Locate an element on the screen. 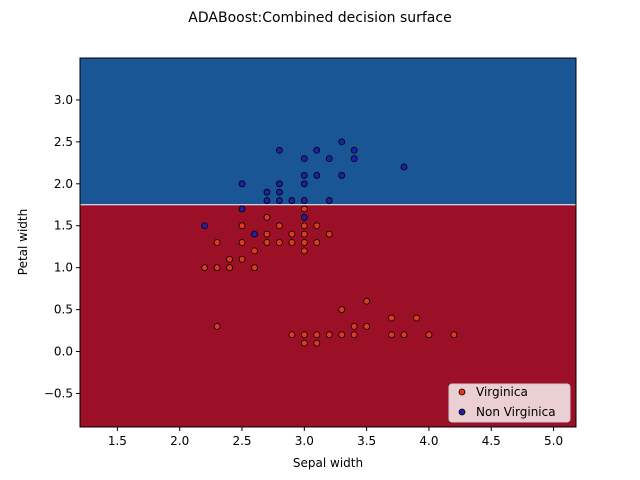 Image resolution: width=640 pixels, height=480 pixels. legend-box is located at coordinates (509, 403).